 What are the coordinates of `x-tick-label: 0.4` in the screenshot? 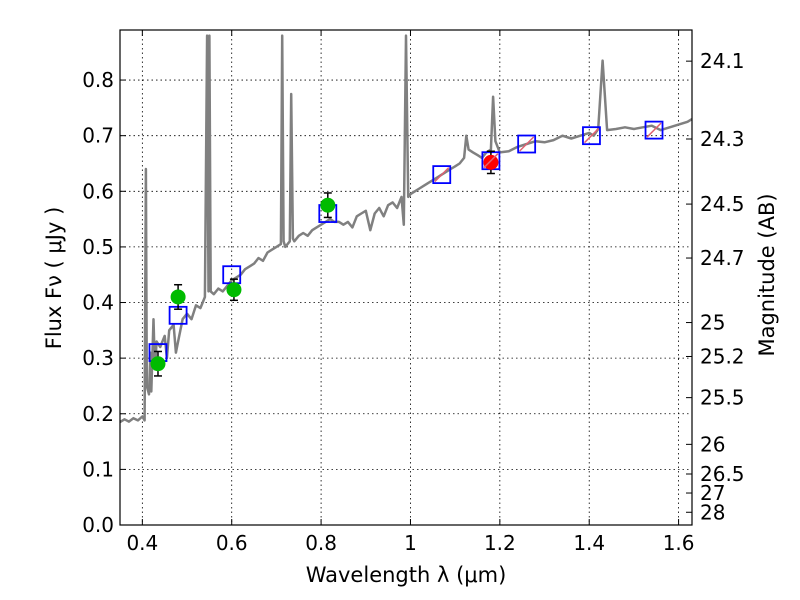 It's located at (142, 543).